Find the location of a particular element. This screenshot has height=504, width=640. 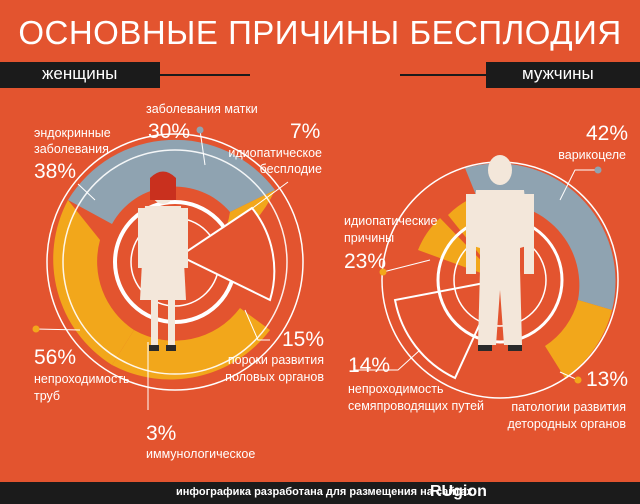

w-label-uterus: заболевания матки is located at coordinates (202, 109).